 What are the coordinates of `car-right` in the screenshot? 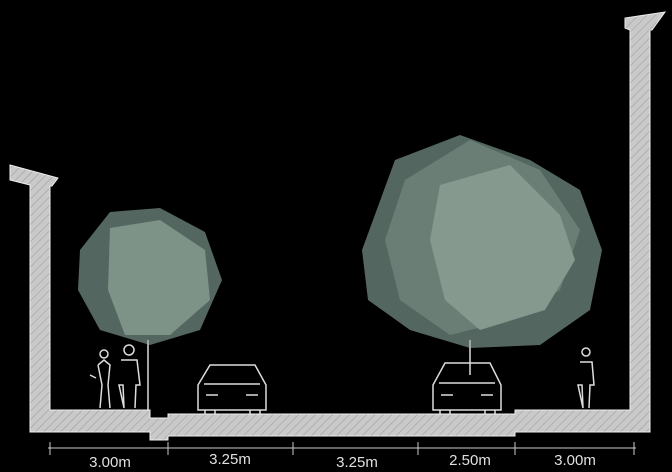 It's located at (467, 389).